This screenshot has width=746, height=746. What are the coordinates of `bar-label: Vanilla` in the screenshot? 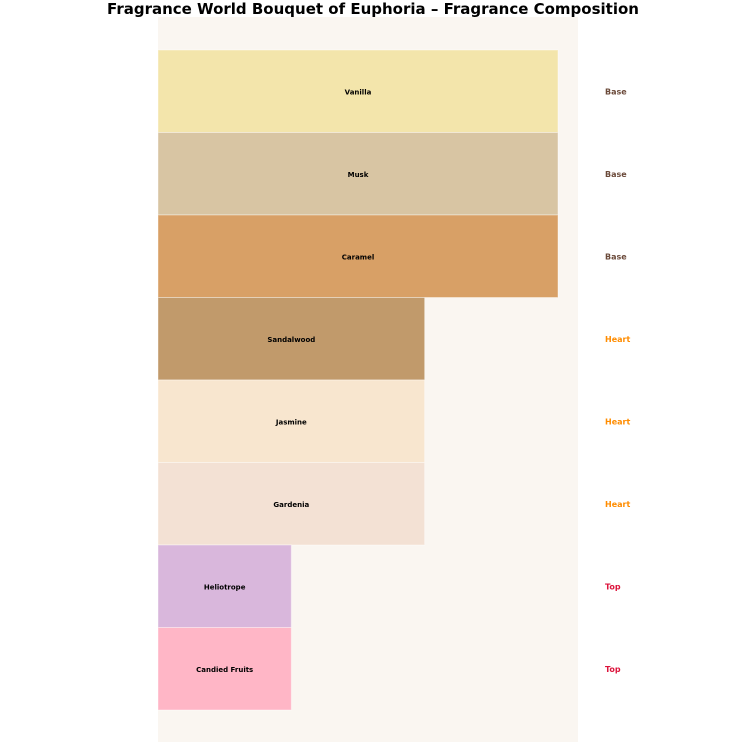 It's located at (358, 92).